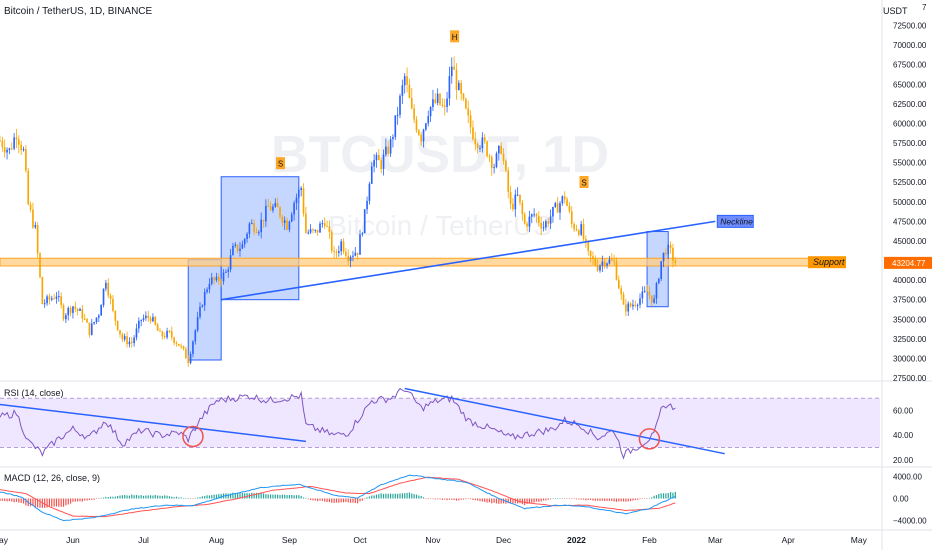  Describe the element at coordinates (736, 221) in the screenshot. I see `neckline-label: Neckline` at that location.